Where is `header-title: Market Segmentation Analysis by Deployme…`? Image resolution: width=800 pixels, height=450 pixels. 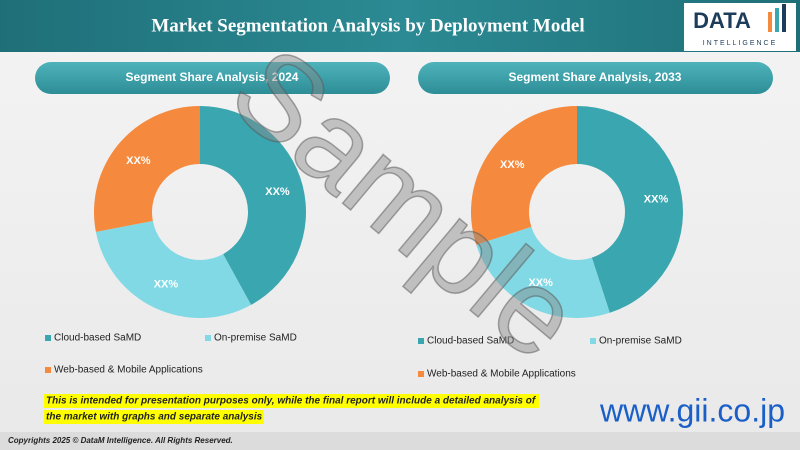 header-title: Market Segmentation Analysis by Deployme… is located at coordinates (367, 25).